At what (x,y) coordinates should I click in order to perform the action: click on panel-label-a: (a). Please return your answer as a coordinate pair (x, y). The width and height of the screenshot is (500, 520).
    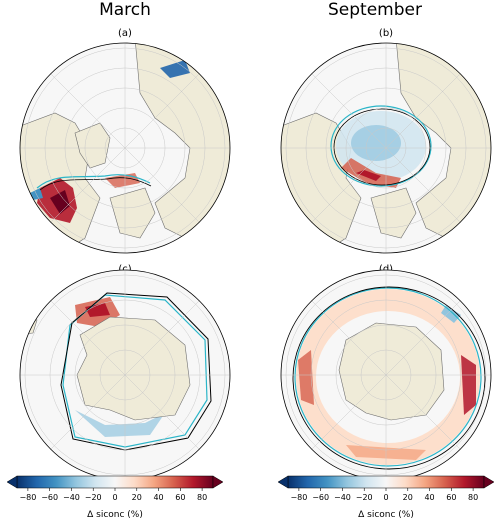
    Looking at the image, I should click on (125, 33).